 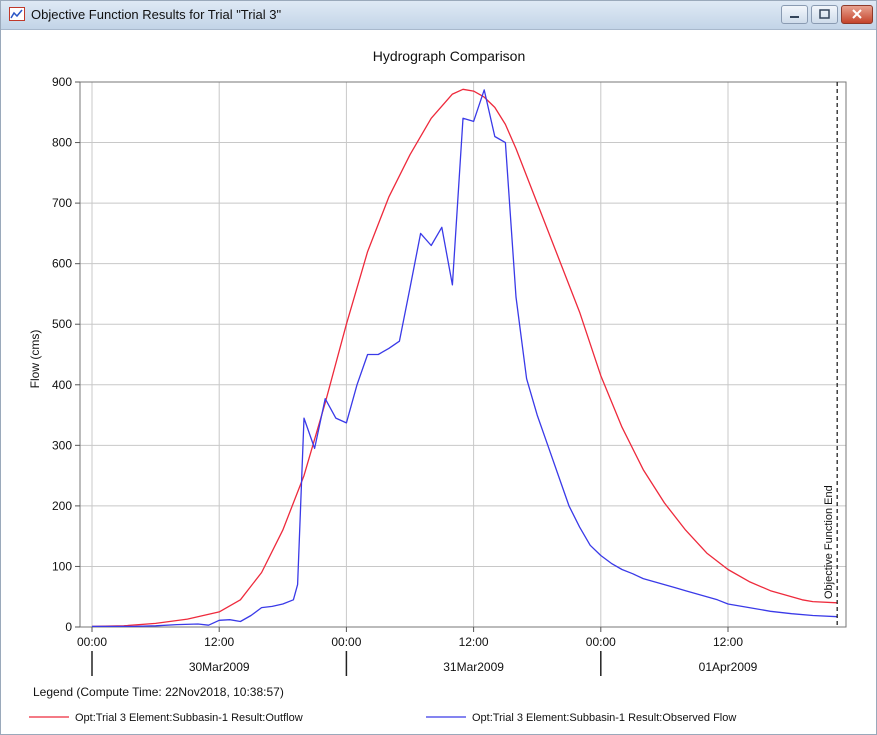 What do you see at coordinates (62, 445) in the screenshot?
I see `y-tick-label: 300` at bounding box center [62, 445].